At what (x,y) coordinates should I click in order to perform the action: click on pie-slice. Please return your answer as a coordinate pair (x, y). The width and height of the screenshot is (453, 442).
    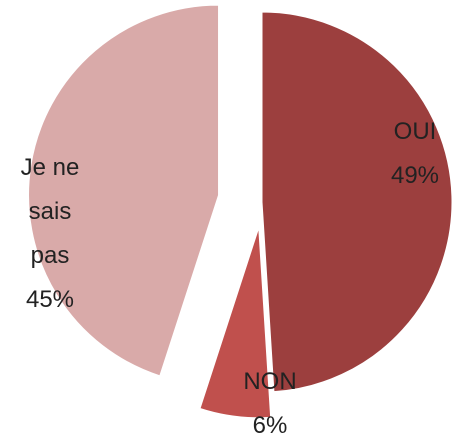
    Looking at the image, I should click on (235, 323).